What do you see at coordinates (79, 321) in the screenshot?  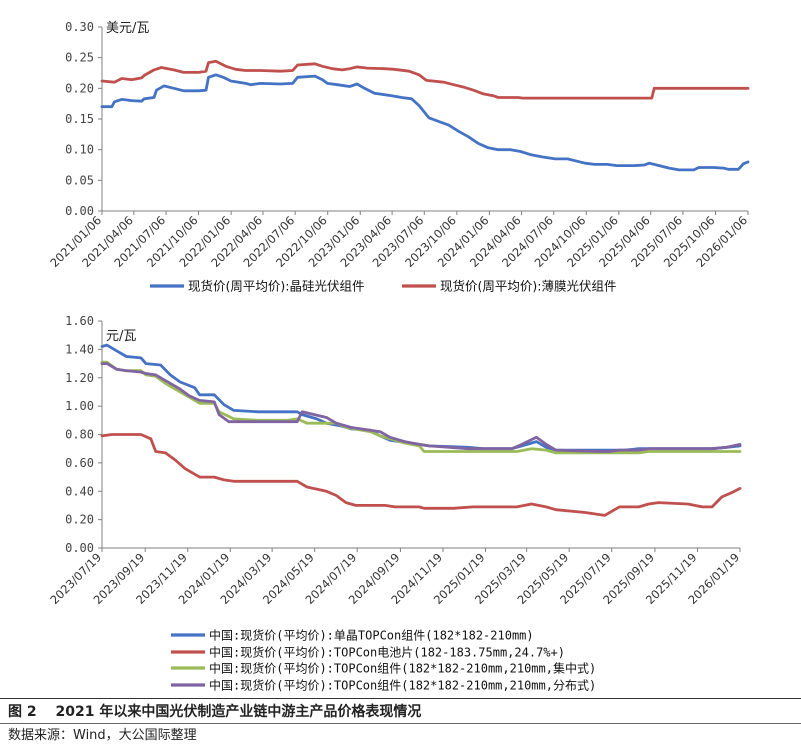 I see `y-tick-label: 1.60` at bounding box center [79, 321].